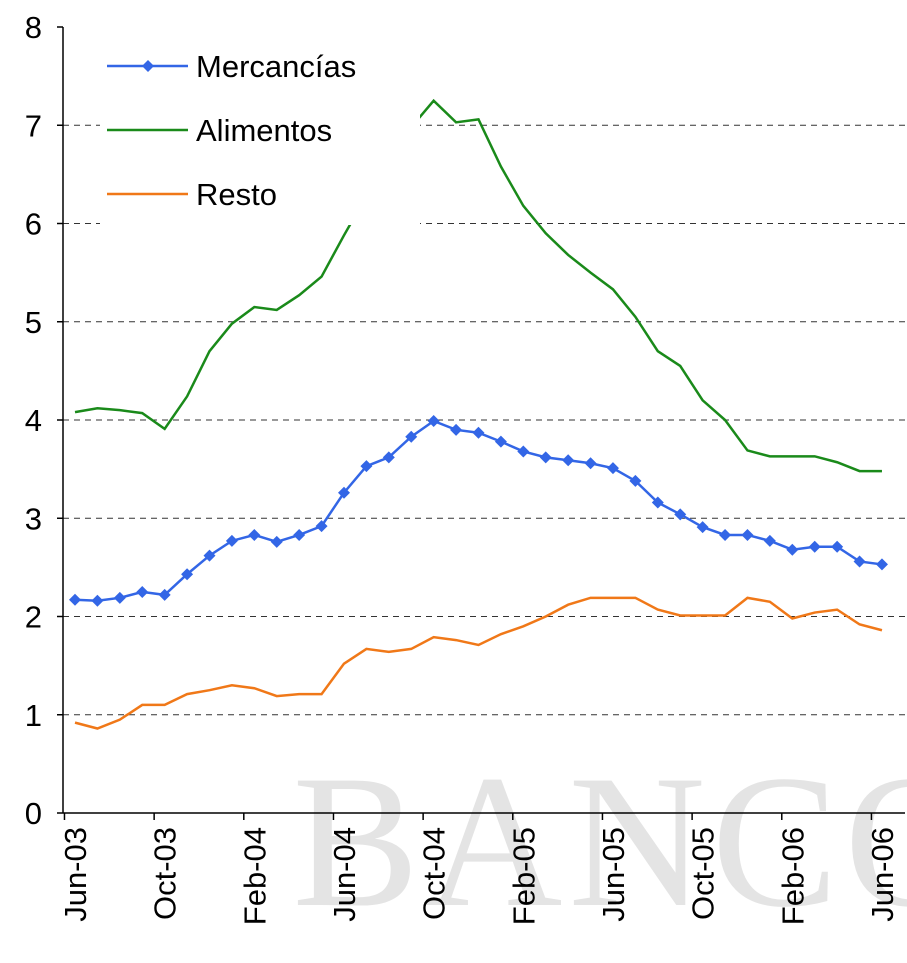 The image size is (907, 963). Describe the element at coordinates (165, 873) in the screenshot. I see `x-tick-label: Oct-03` at that location.